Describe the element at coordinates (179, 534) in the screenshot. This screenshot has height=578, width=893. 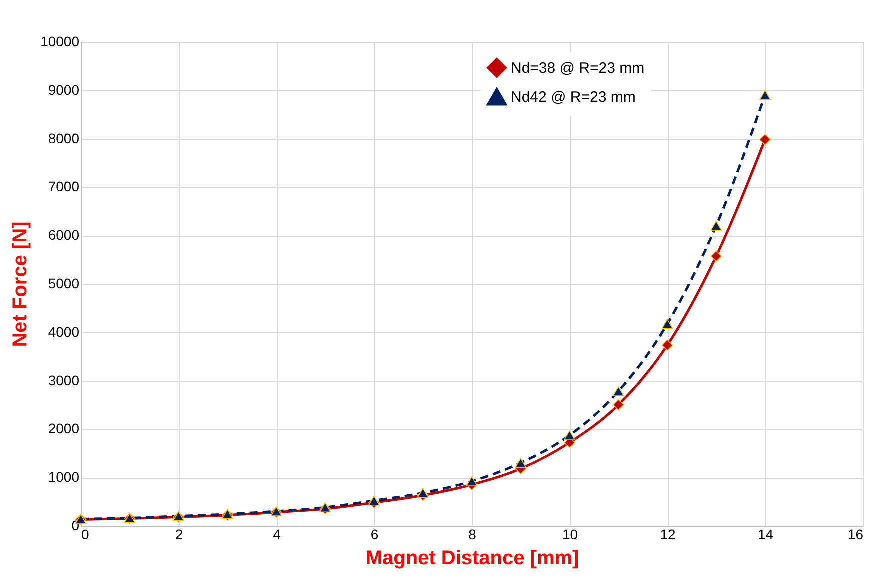
I see `x-tick-label: 2` at that location.